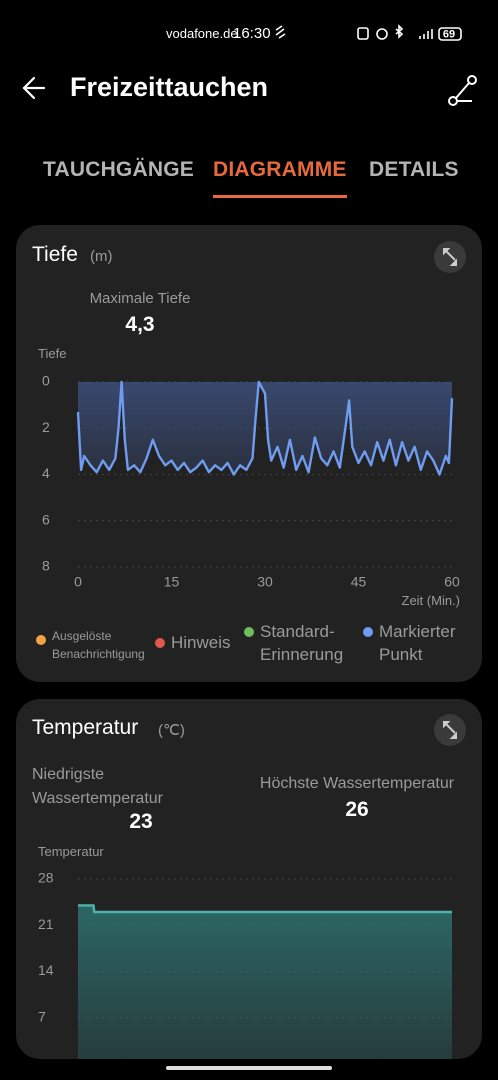 The image size is (498, 1080). What do you see at coordinates (414, 169) in the screenshot?
I see `tab: DETAILS` at bounding box center [414, 169].